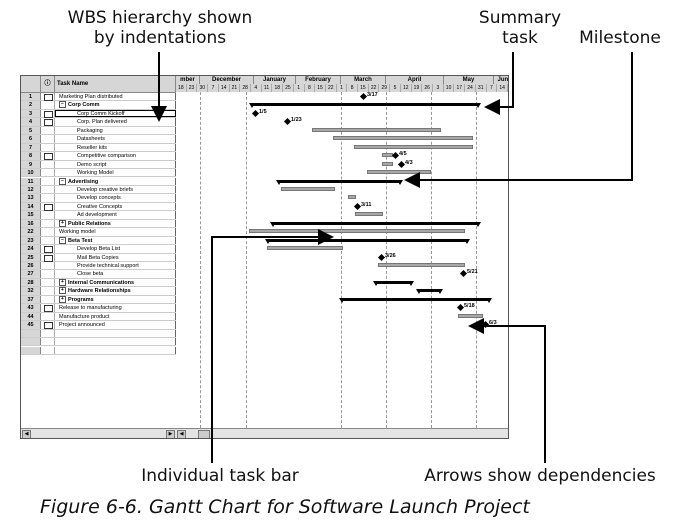 This screenshot has height=527, width=681. Describe the element at coordinates (98, 114) in the screenshot. I see `table-row: 3 Corp Comm Kickoff` at that location.